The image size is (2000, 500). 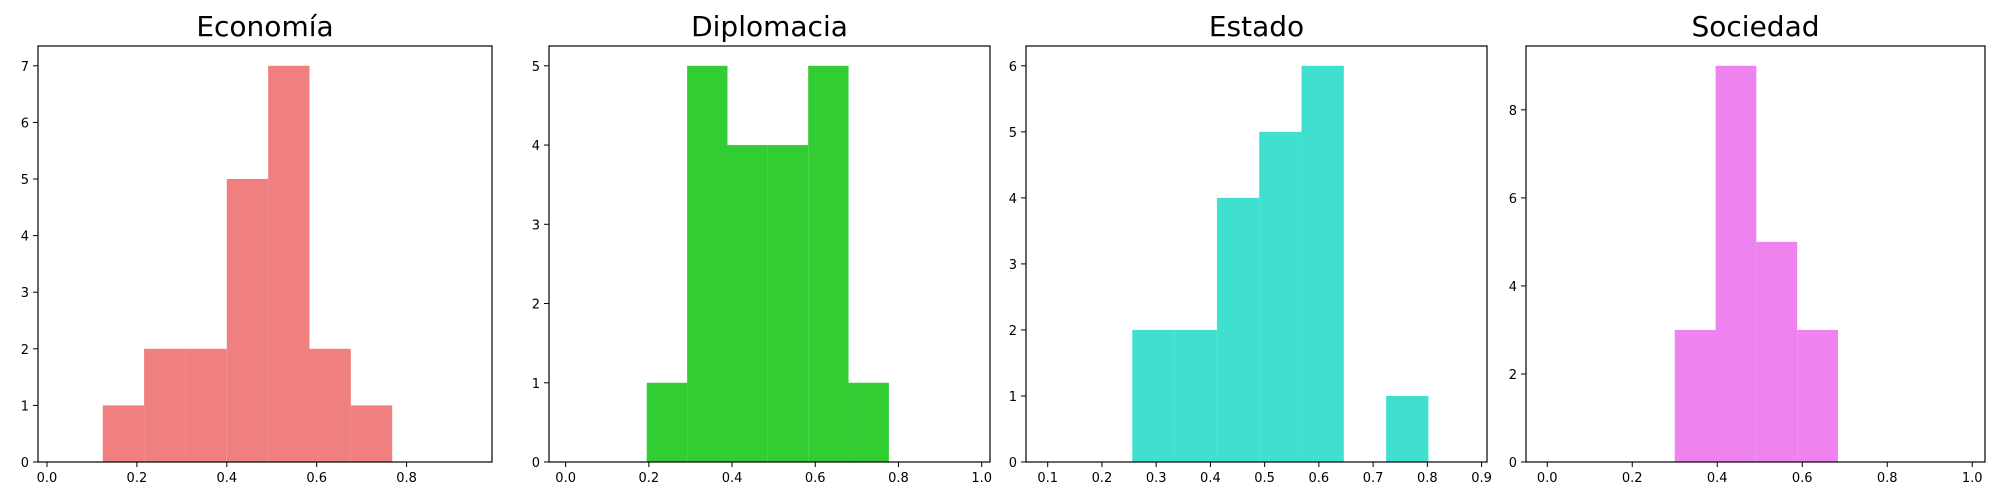 What do you see at coordinates (1481, 478) in the screenshot?
I see `x-tick-label: 0.9` at bounding box center [1481, 478].